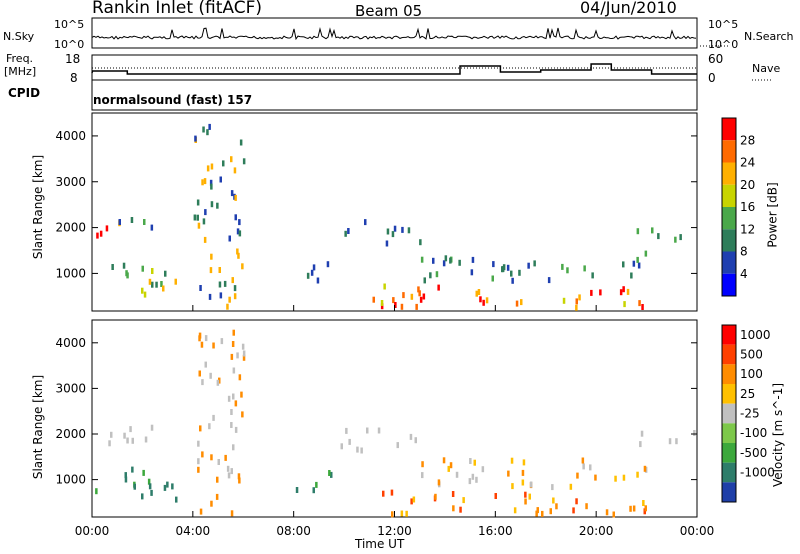 This screenshot has width=800, height=554. What do you see at coordinates (723, 24) in the screenshot?
I see `nsearch-top-tick: 10^5` at bounding box center [723, 24].